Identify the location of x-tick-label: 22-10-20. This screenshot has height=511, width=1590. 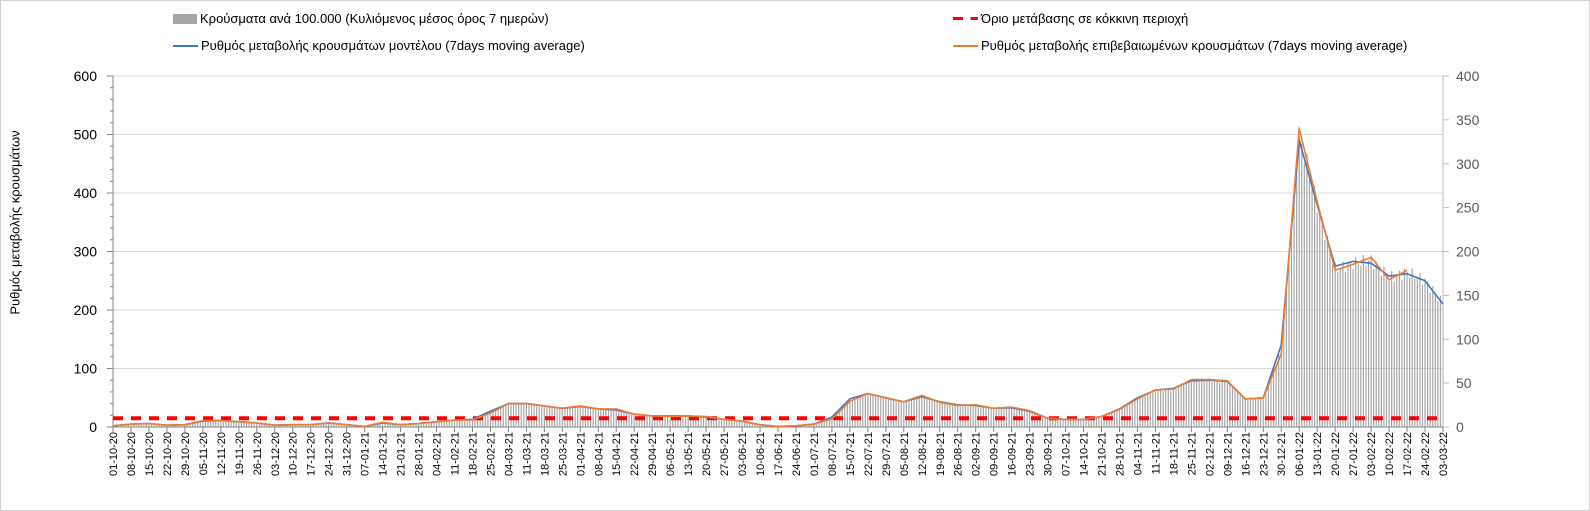
(168, 454).